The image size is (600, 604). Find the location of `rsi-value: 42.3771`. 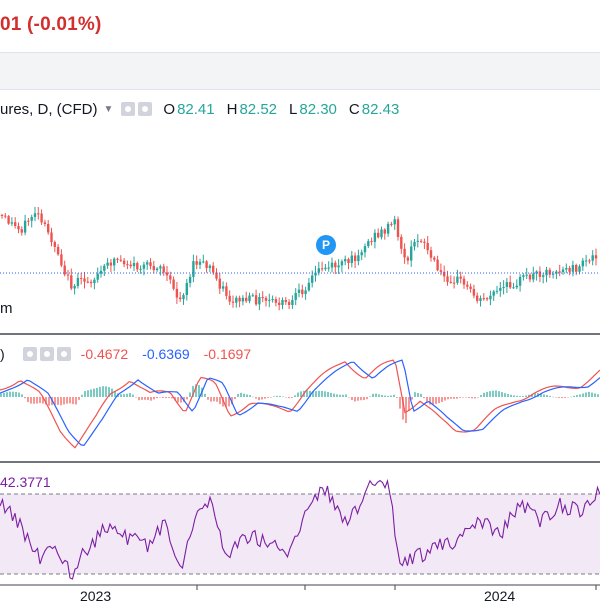

rsi-value: 42.3771 is located at coordinates (25, 482).